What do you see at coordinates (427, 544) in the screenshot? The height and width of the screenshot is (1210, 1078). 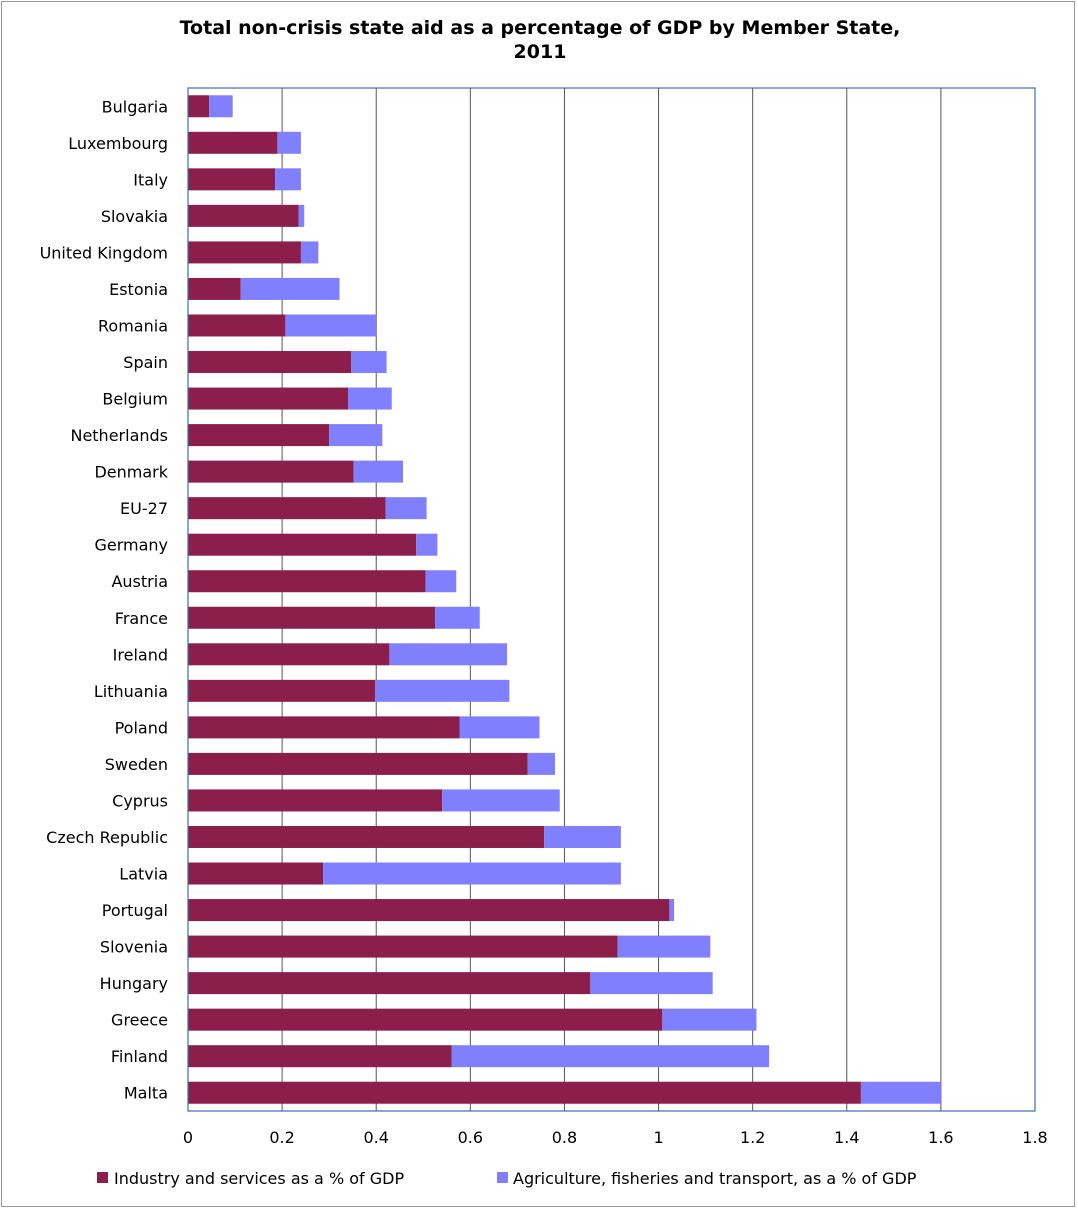 I see `bar-agriculture-germany` at bounding box center [427, 544].